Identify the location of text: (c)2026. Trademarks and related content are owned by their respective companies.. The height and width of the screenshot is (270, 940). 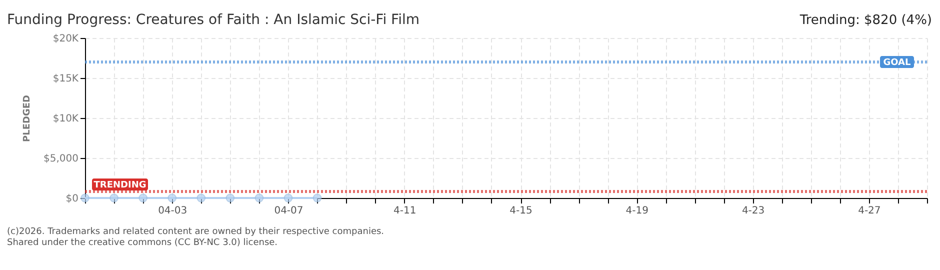
(195, 232).